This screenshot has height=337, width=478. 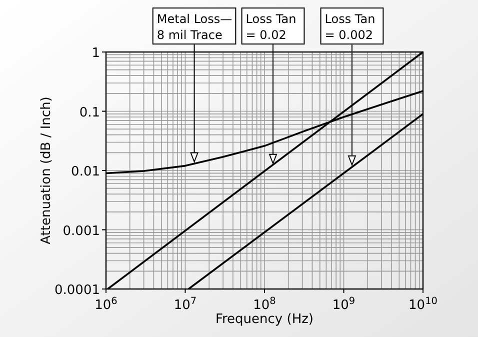 What do you see at coordinates (89, 112) in the screenshot?
I see `y-tick-label: 0.1` at bounding box center [89, 112].